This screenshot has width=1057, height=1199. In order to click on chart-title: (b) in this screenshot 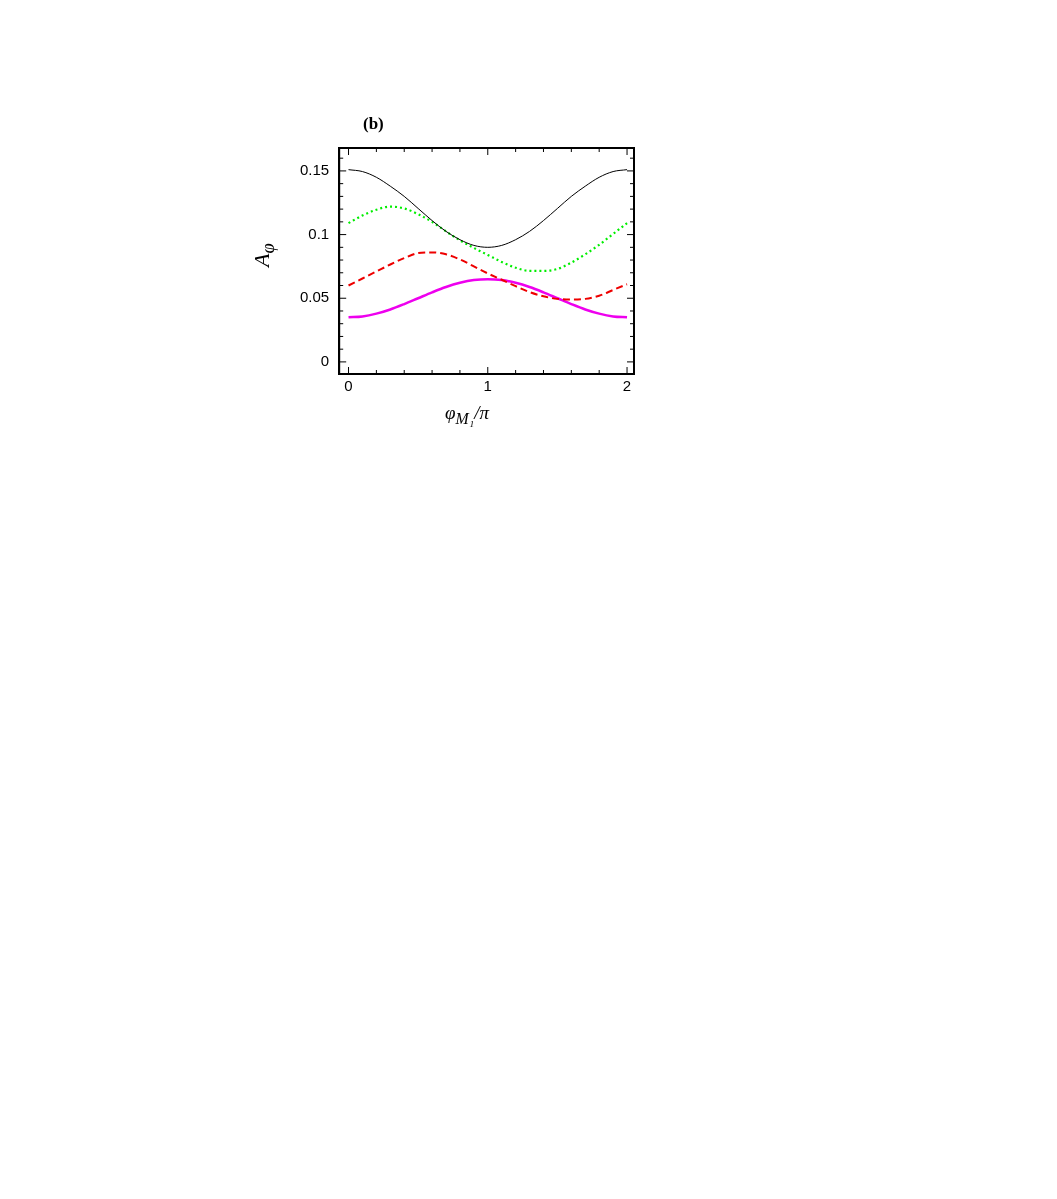, I will do `click(373, 124)`.